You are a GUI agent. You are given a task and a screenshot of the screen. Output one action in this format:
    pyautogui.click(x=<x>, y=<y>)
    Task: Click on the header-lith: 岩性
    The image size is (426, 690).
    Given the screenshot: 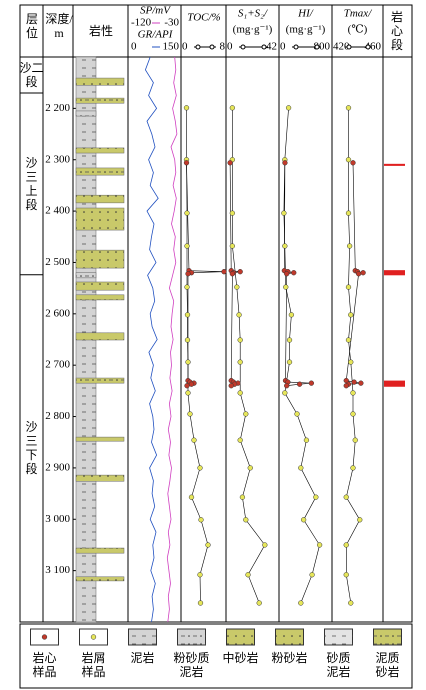 What is the action you would take?
    pyautogui.click(x=100, y=31)
    